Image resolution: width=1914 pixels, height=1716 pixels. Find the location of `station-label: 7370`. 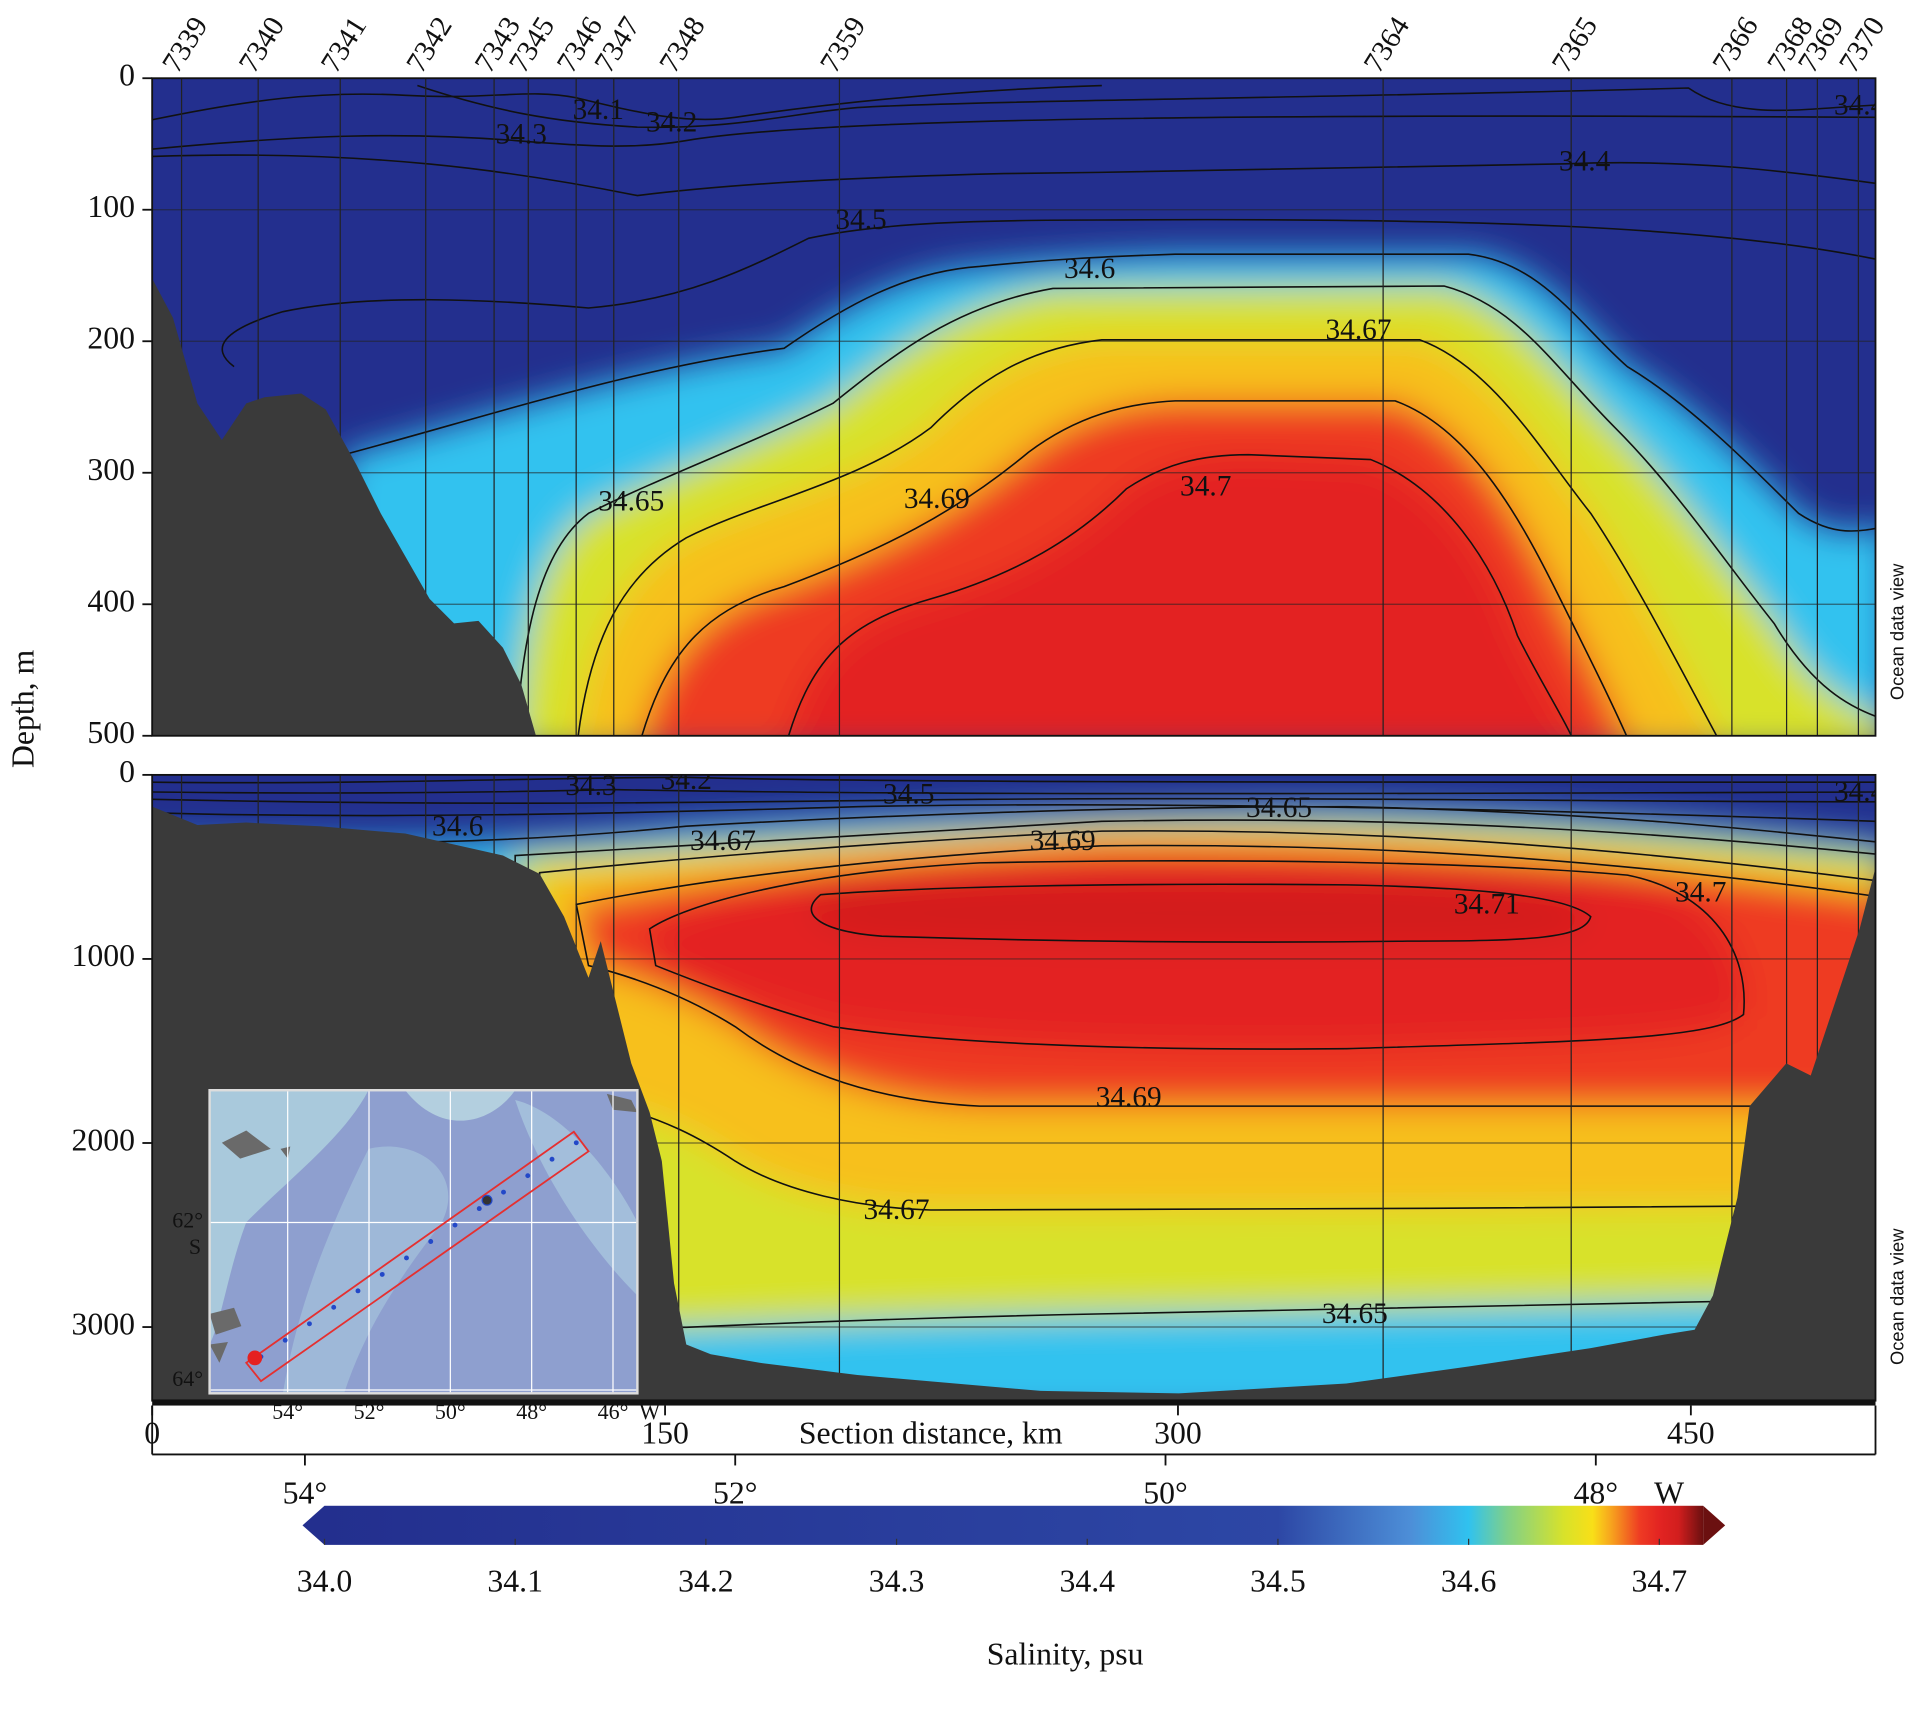

station-label: 7370 is located at coordinates (1862, 44).